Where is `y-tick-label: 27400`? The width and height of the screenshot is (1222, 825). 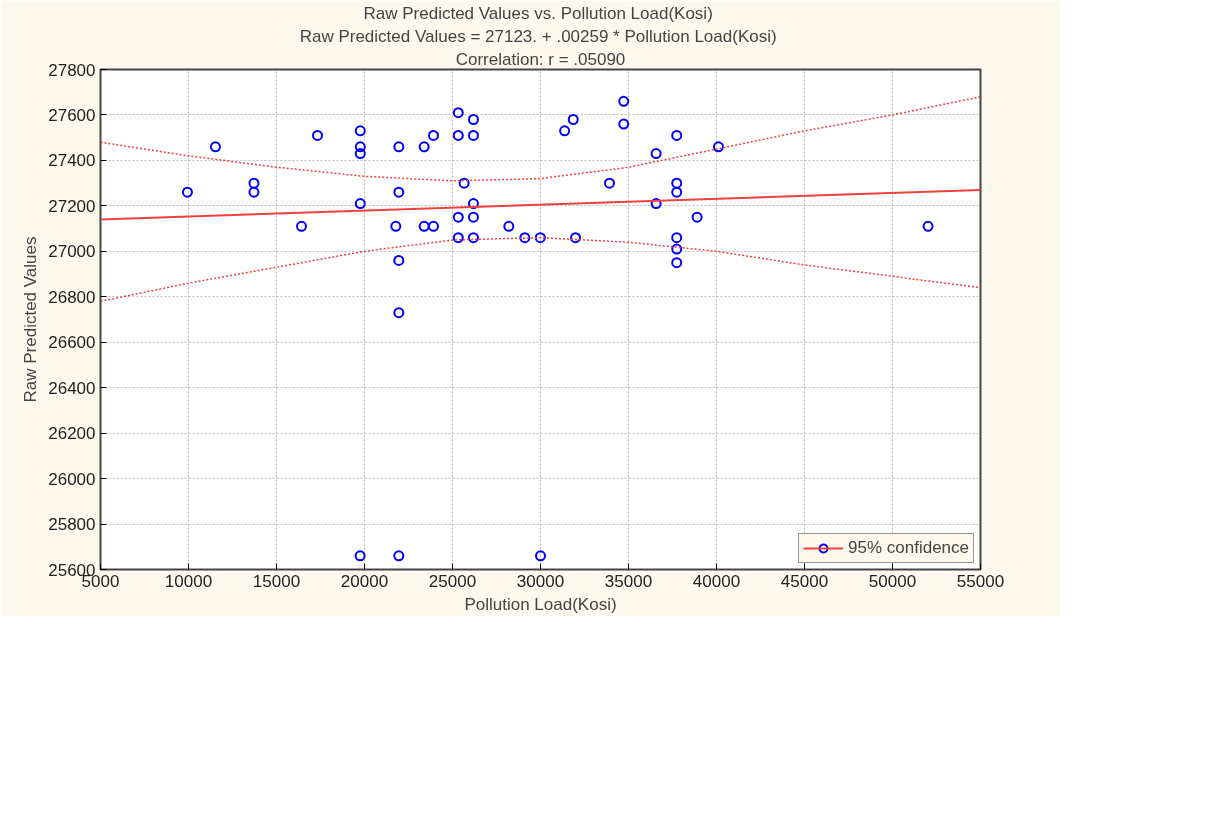
y-tick-label: 27400 is located at coordinates (72, 161).